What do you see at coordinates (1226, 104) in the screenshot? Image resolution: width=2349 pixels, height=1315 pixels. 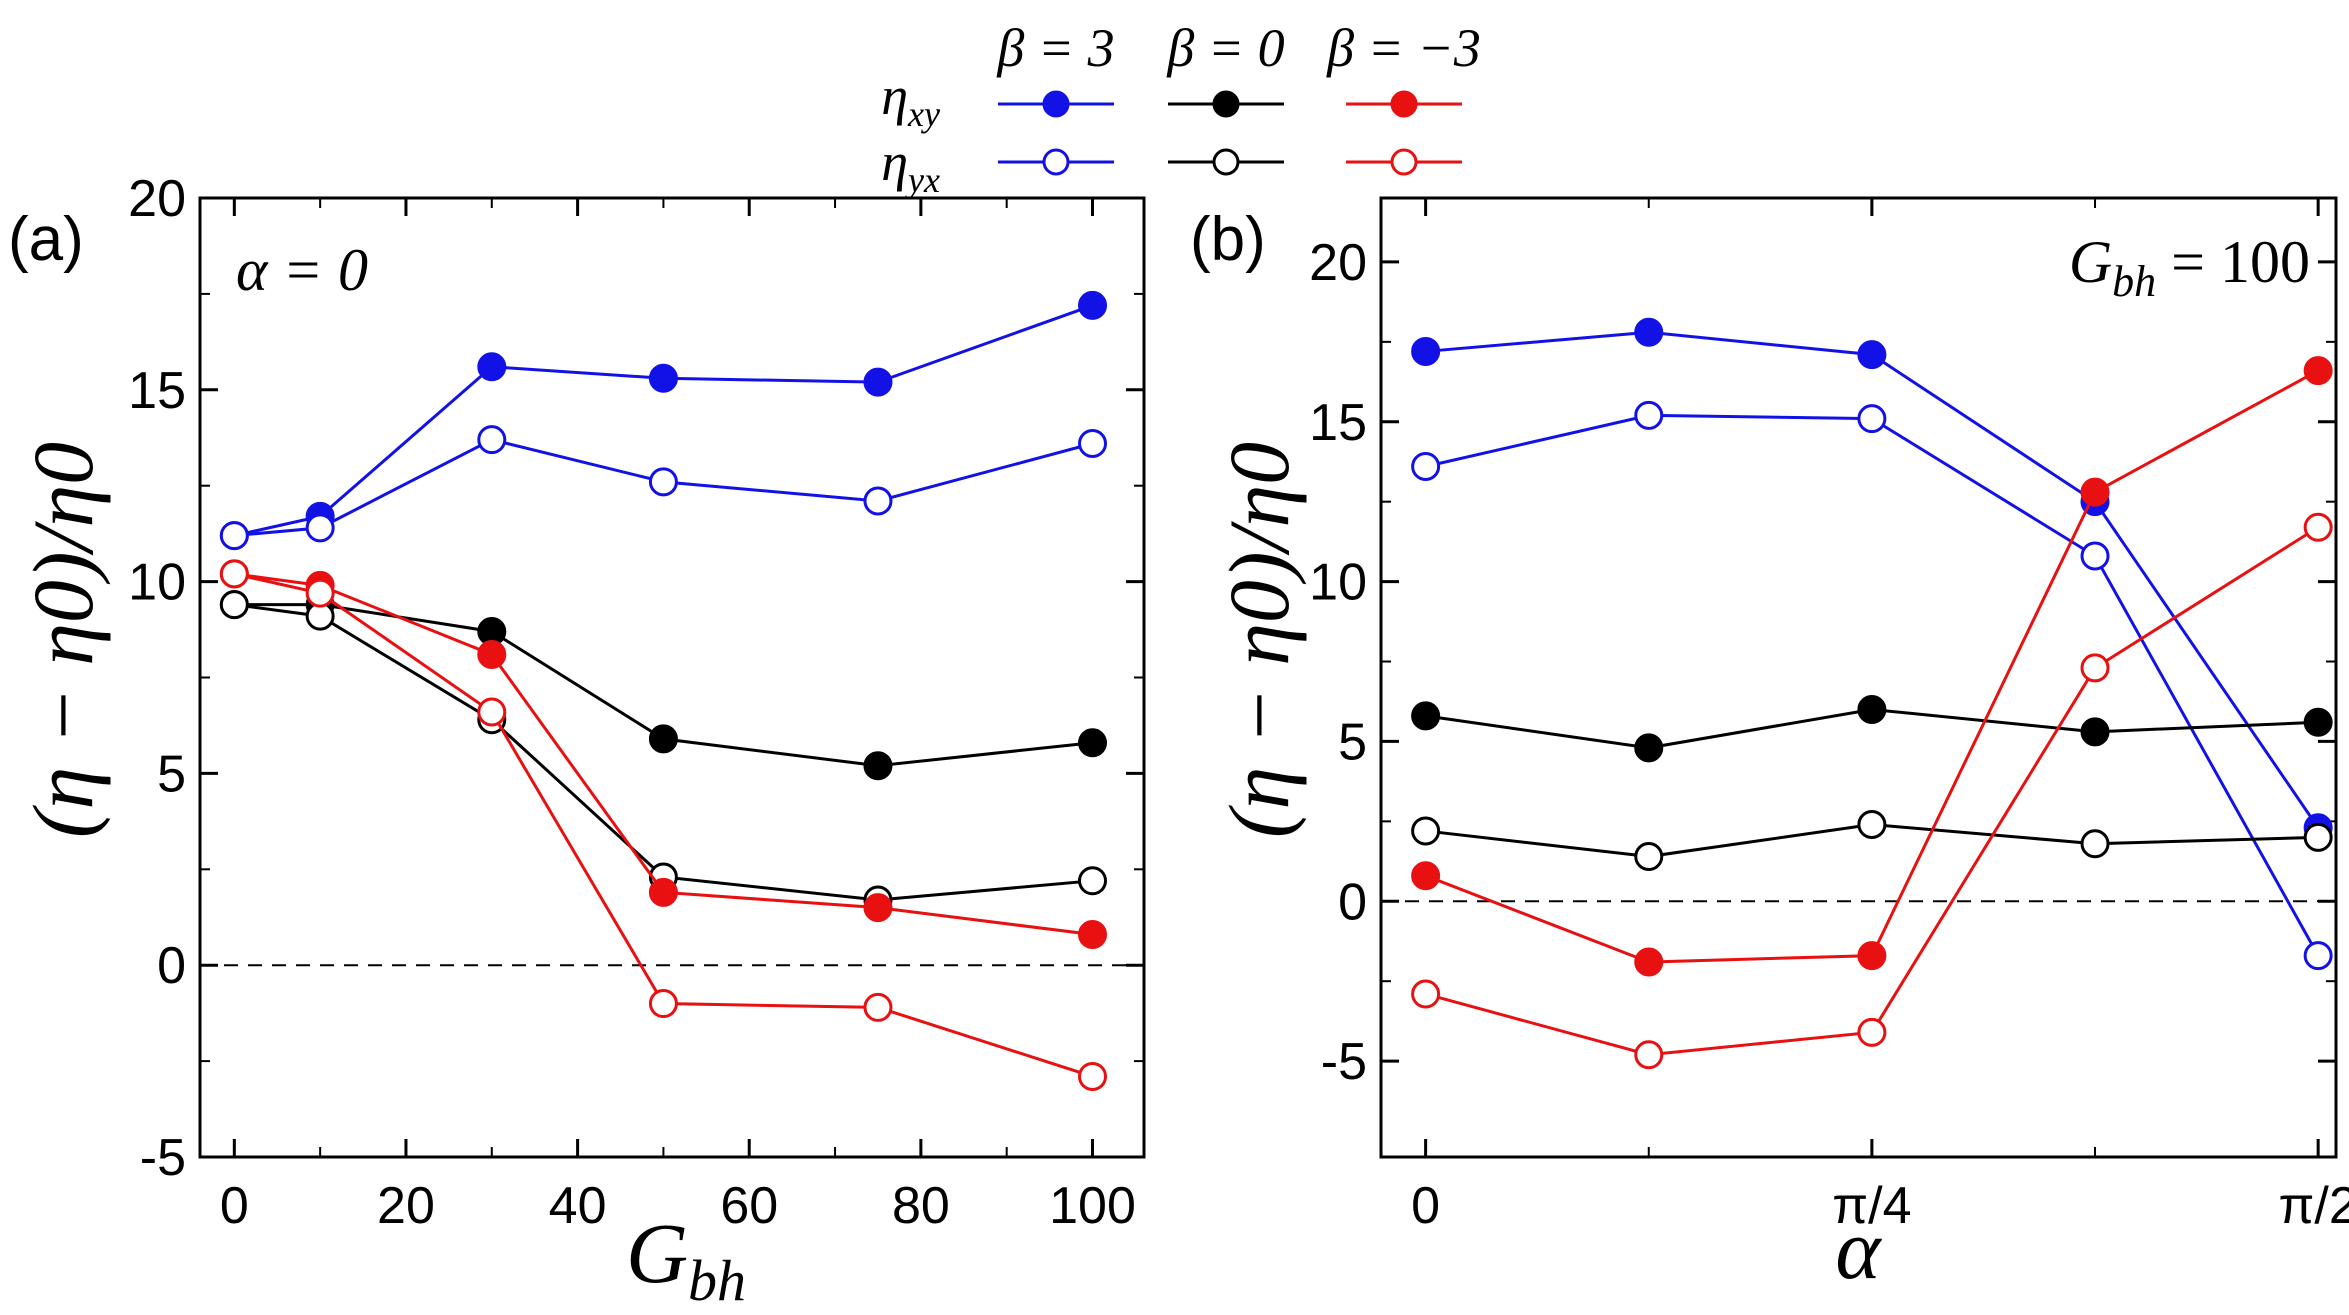 I see `legend-sample-eta-xy-beta-0-marker` at bounding box center [1226, 104].